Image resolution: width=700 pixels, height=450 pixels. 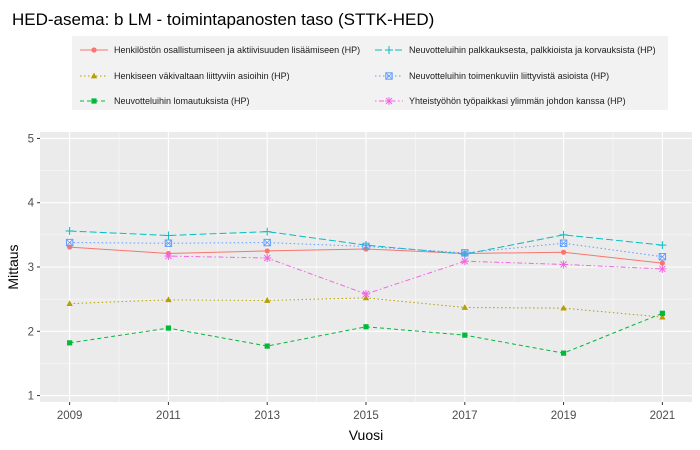 What do you see at coordinates (31, 332) in the screenshot?
I see `y-tick-label: 2` at bounding box center [31, 332].